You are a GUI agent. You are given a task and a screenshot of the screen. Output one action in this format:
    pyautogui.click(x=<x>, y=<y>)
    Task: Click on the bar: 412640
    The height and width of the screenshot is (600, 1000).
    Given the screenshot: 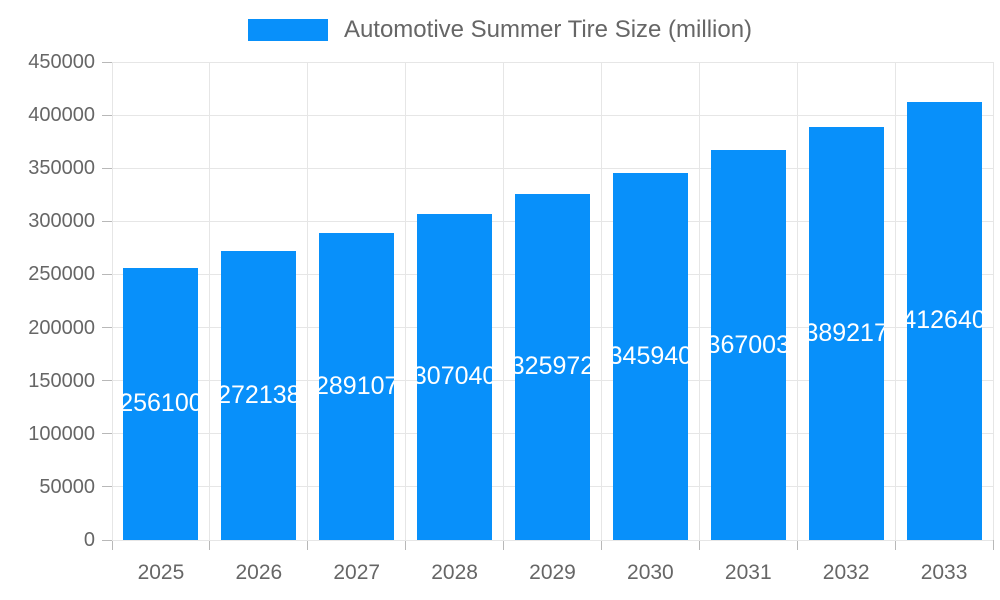 What is the action you would take?
    pyautogui.click(x=944, y=320)
    